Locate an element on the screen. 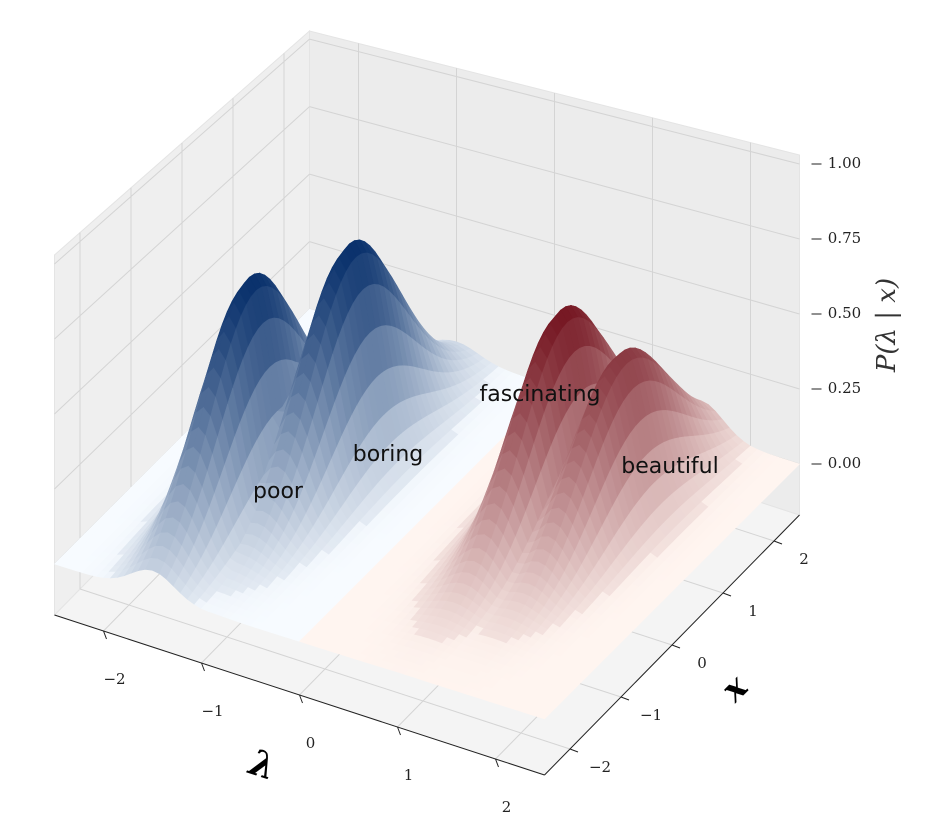  z-tick-label: 0.50 is located at coordinates (844, 313).